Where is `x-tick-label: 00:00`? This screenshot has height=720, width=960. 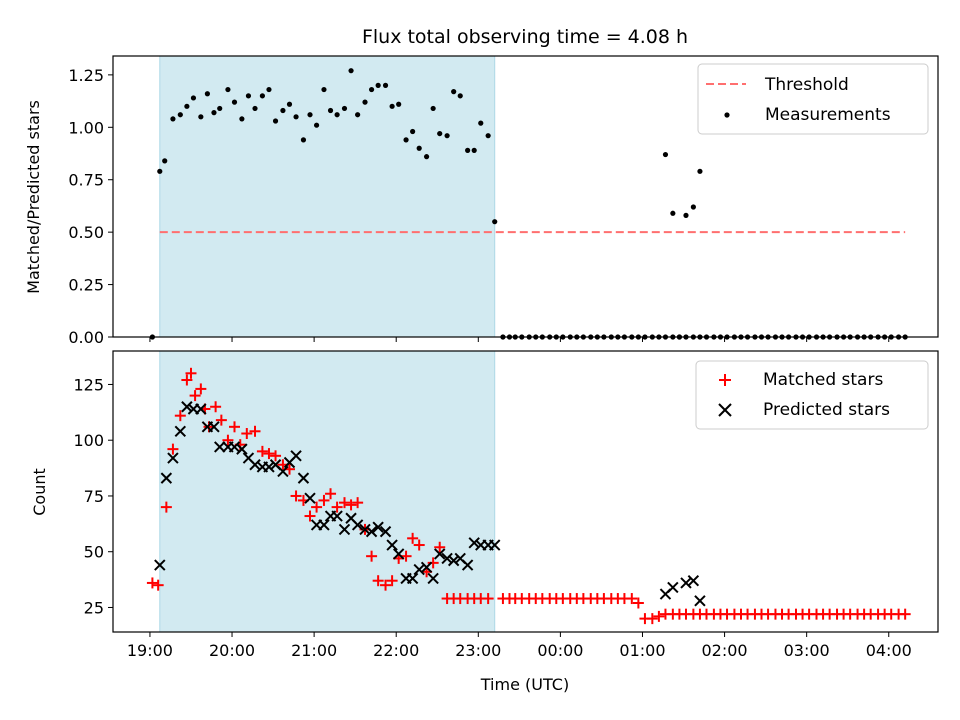 x-tick-label: 00:00 is located at coordinates (560, 650).